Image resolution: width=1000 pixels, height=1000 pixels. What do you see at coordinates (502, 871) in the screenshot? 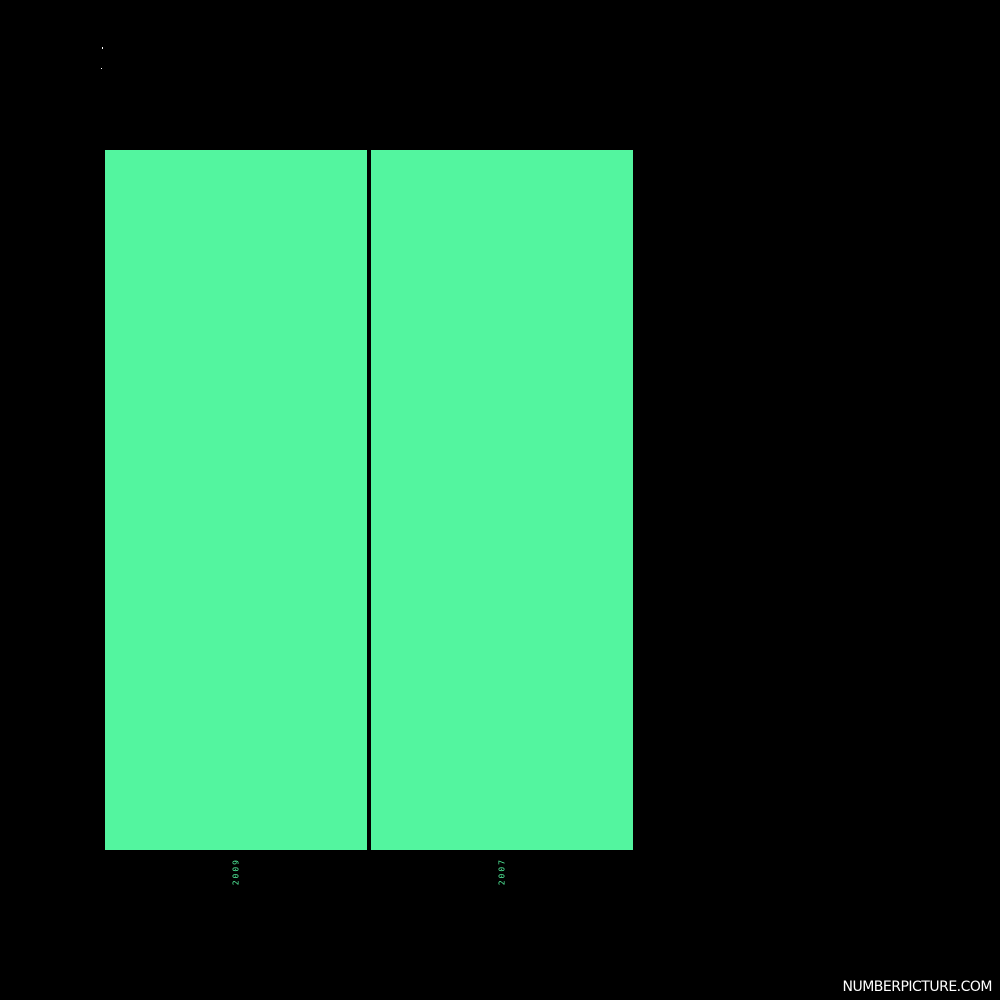
I see `x-tick-label: 2007` at bounding box center [502, 871].